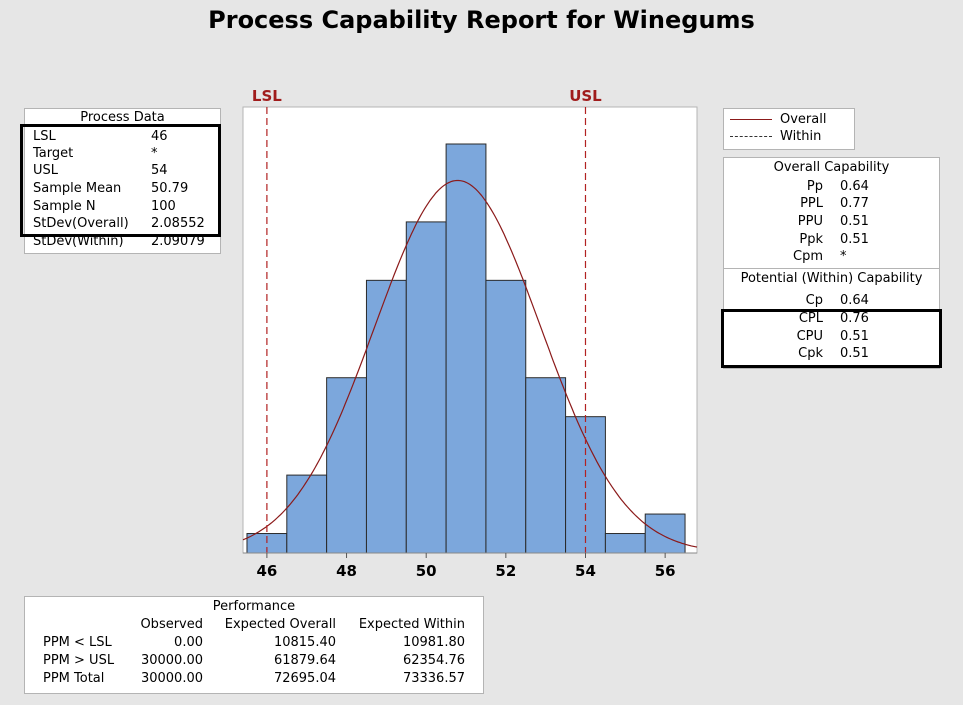 Image resolution: width=963 pixels, height=705 pixels. What do you see at coordinates (170, 188) in the screenshot?
I see `sample-mean-value: 50.79` at bounding box center [170, 188].